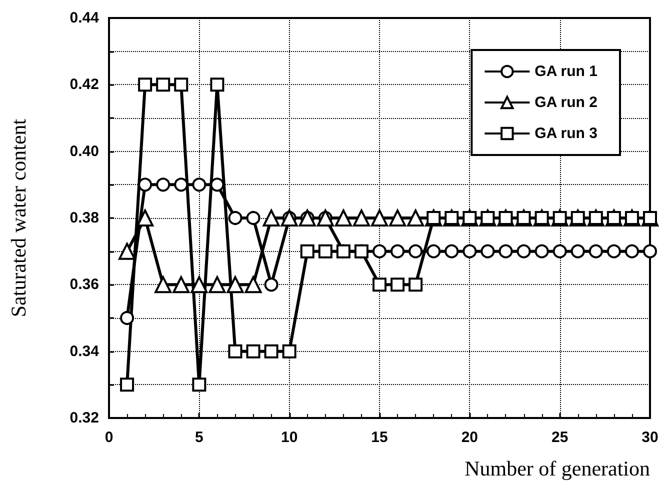 The image size is (665, 493). Describe the element at coordinates (84, 151) in the screenshot. I see `y-tick-label: 0.40` at that location.